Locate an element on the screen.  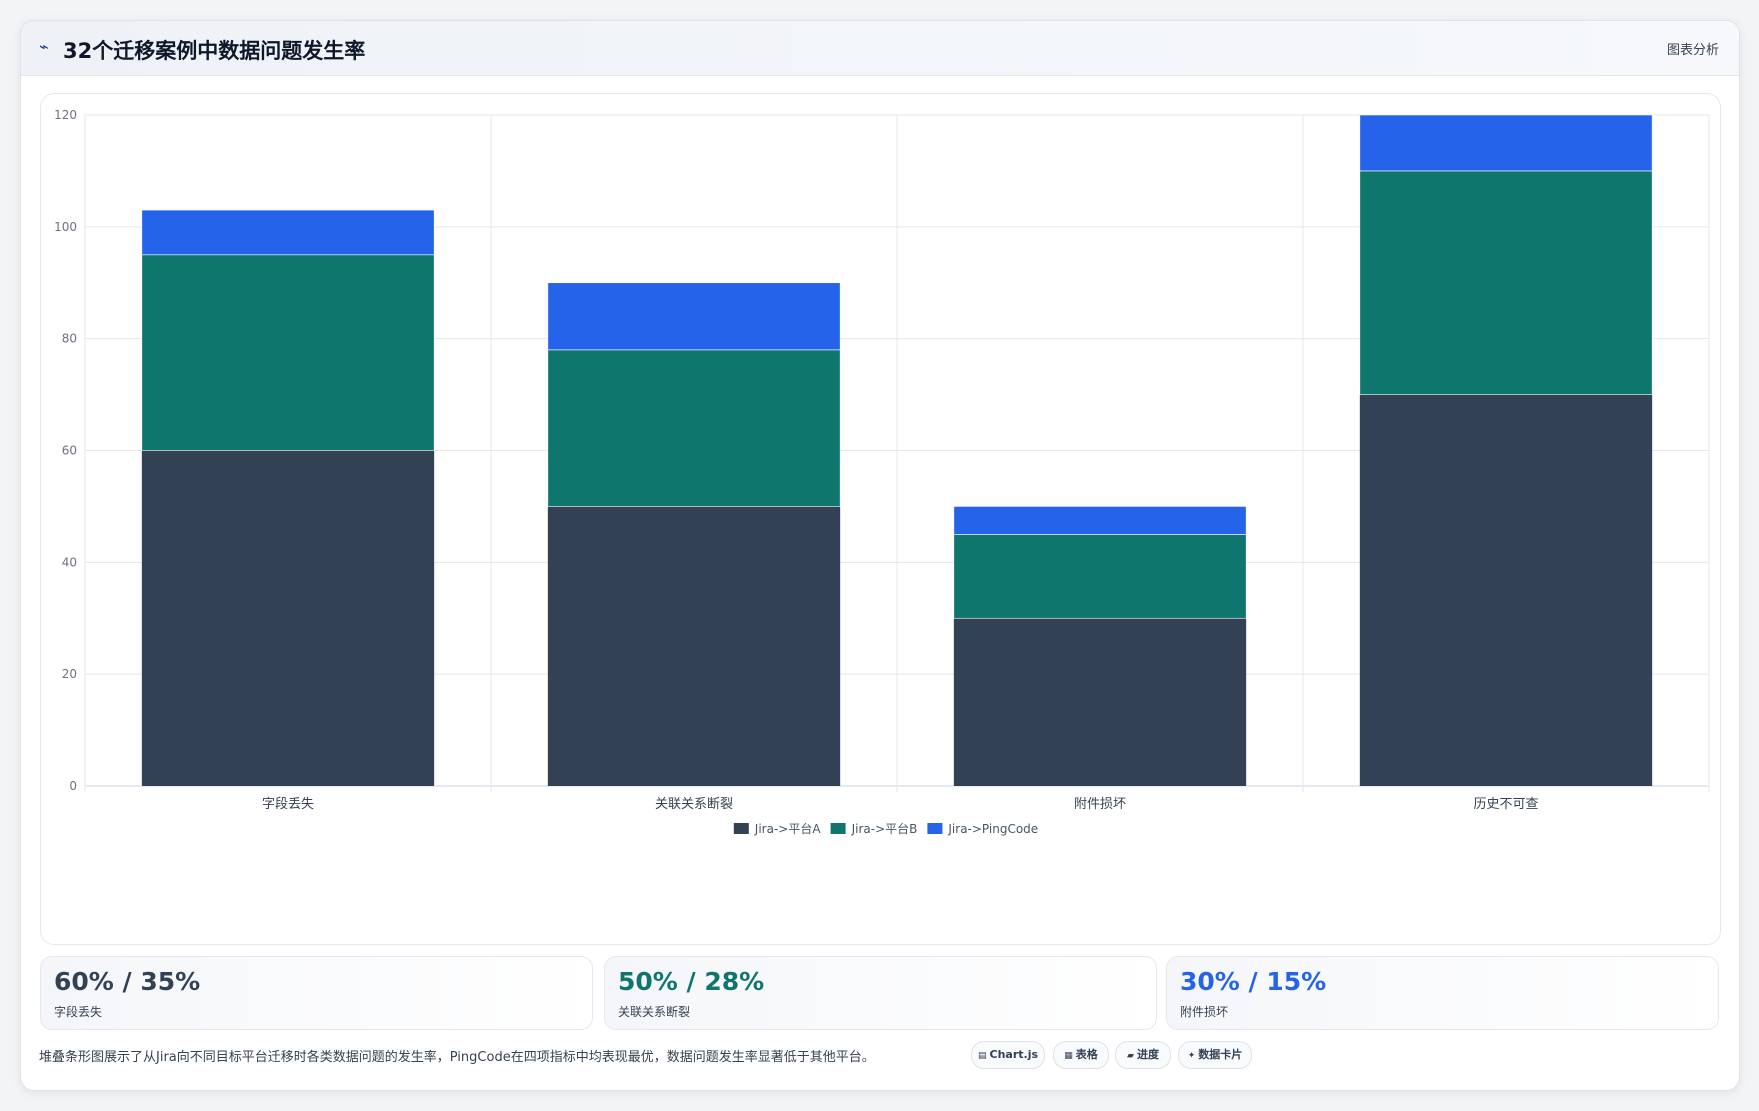
y-tick-label: 80 is located at coordinates (69, 339).